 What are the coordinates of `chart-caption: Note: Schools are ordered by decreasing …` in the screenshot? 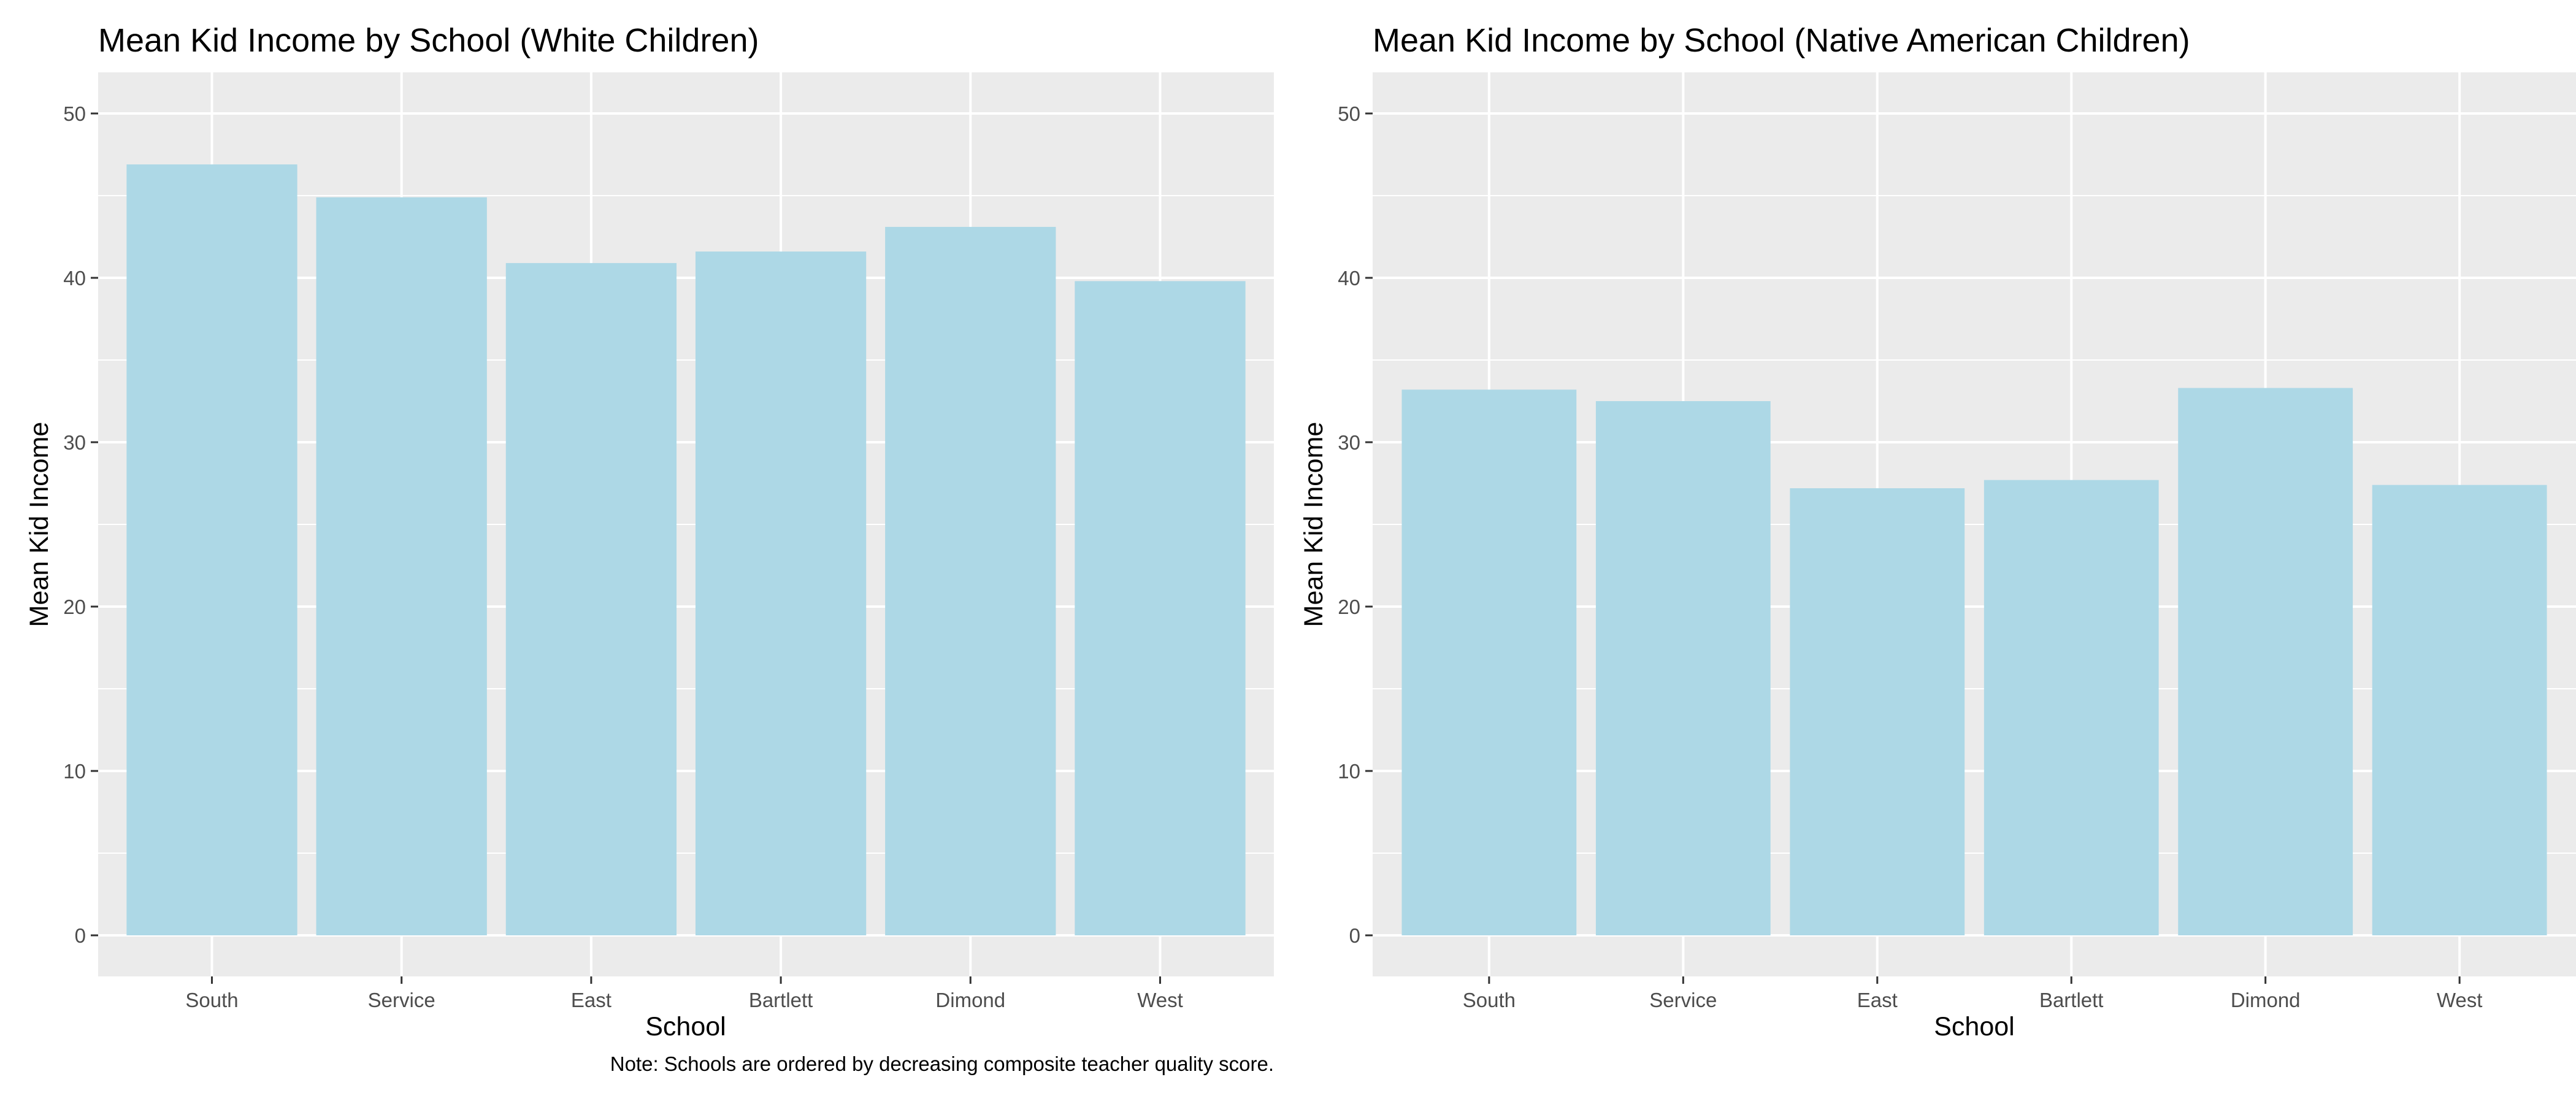 It's located at (942, 1063).